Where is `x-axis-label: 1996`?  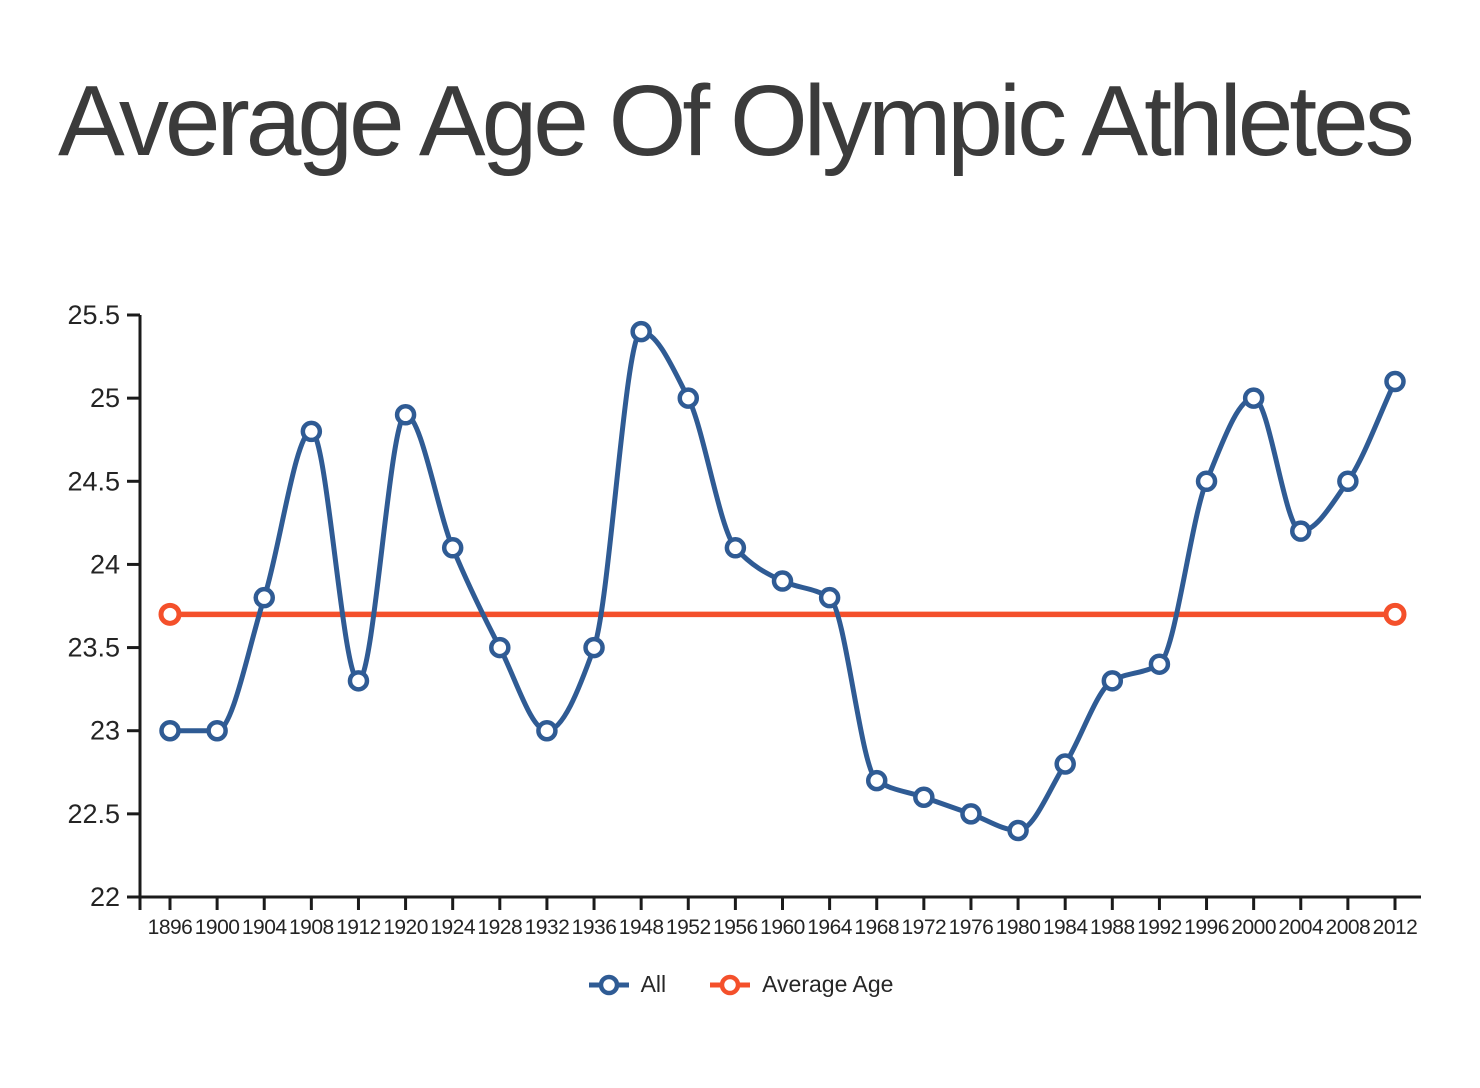 x-axis-label: 1996 is located at coordinates (1206, 927).